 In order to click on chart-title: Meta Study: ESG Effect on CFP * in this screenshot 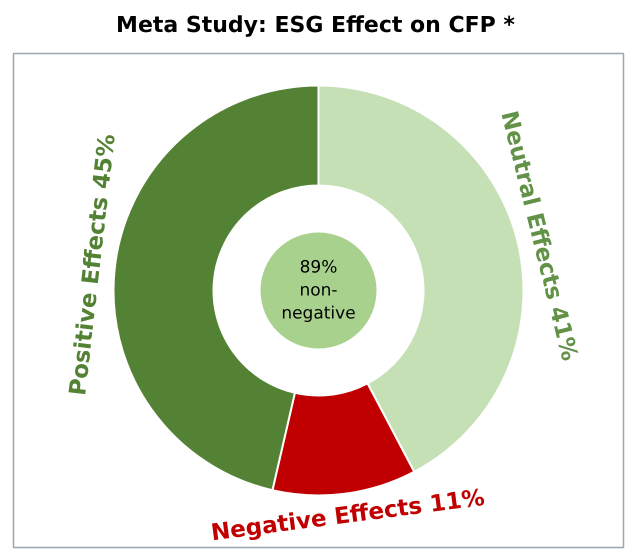, I will do `click(316, 25)`.